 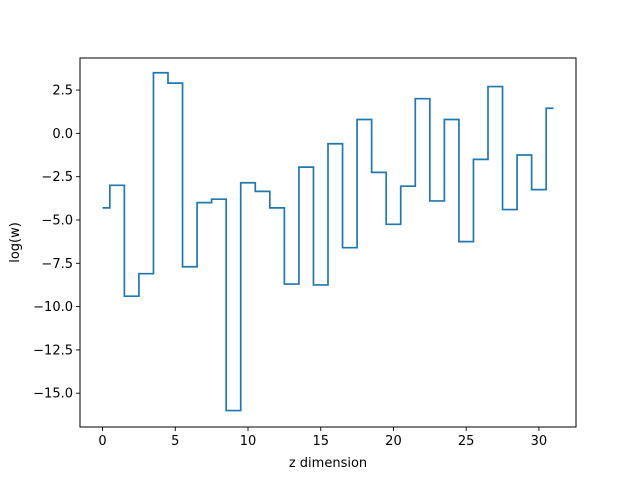 I want to click on x-tick-label: 20, so click(x=393, y=441).